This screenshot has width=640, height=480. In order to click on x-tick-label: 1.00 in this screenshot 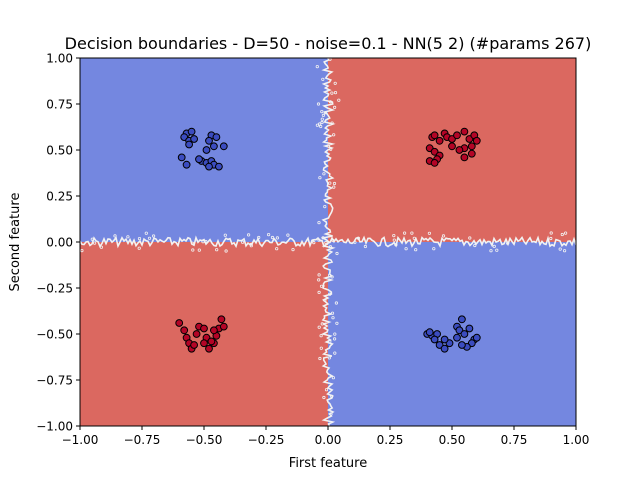, I will do `click(576, 440)`.